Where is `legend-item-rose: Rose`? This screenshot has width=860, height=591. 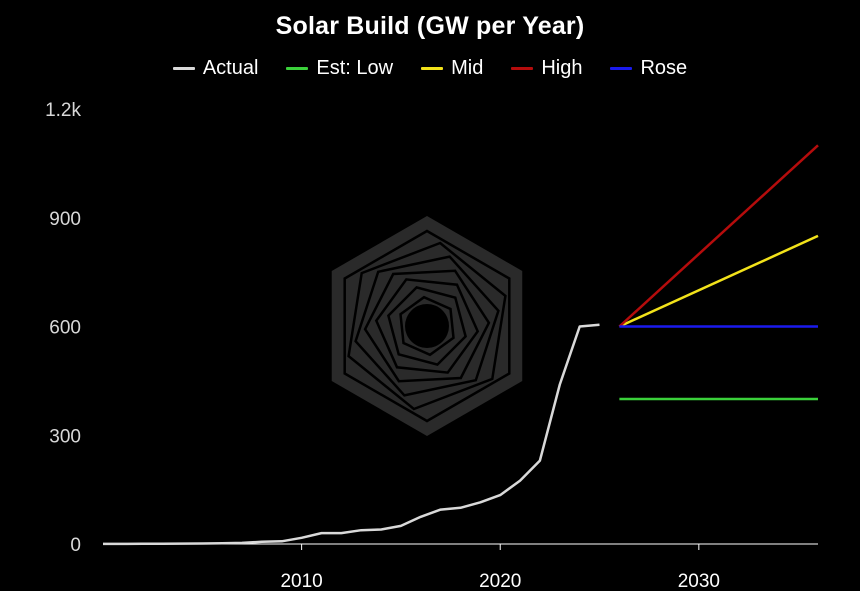
legend-item-rose: Rose is located at coordinates (648, 68).